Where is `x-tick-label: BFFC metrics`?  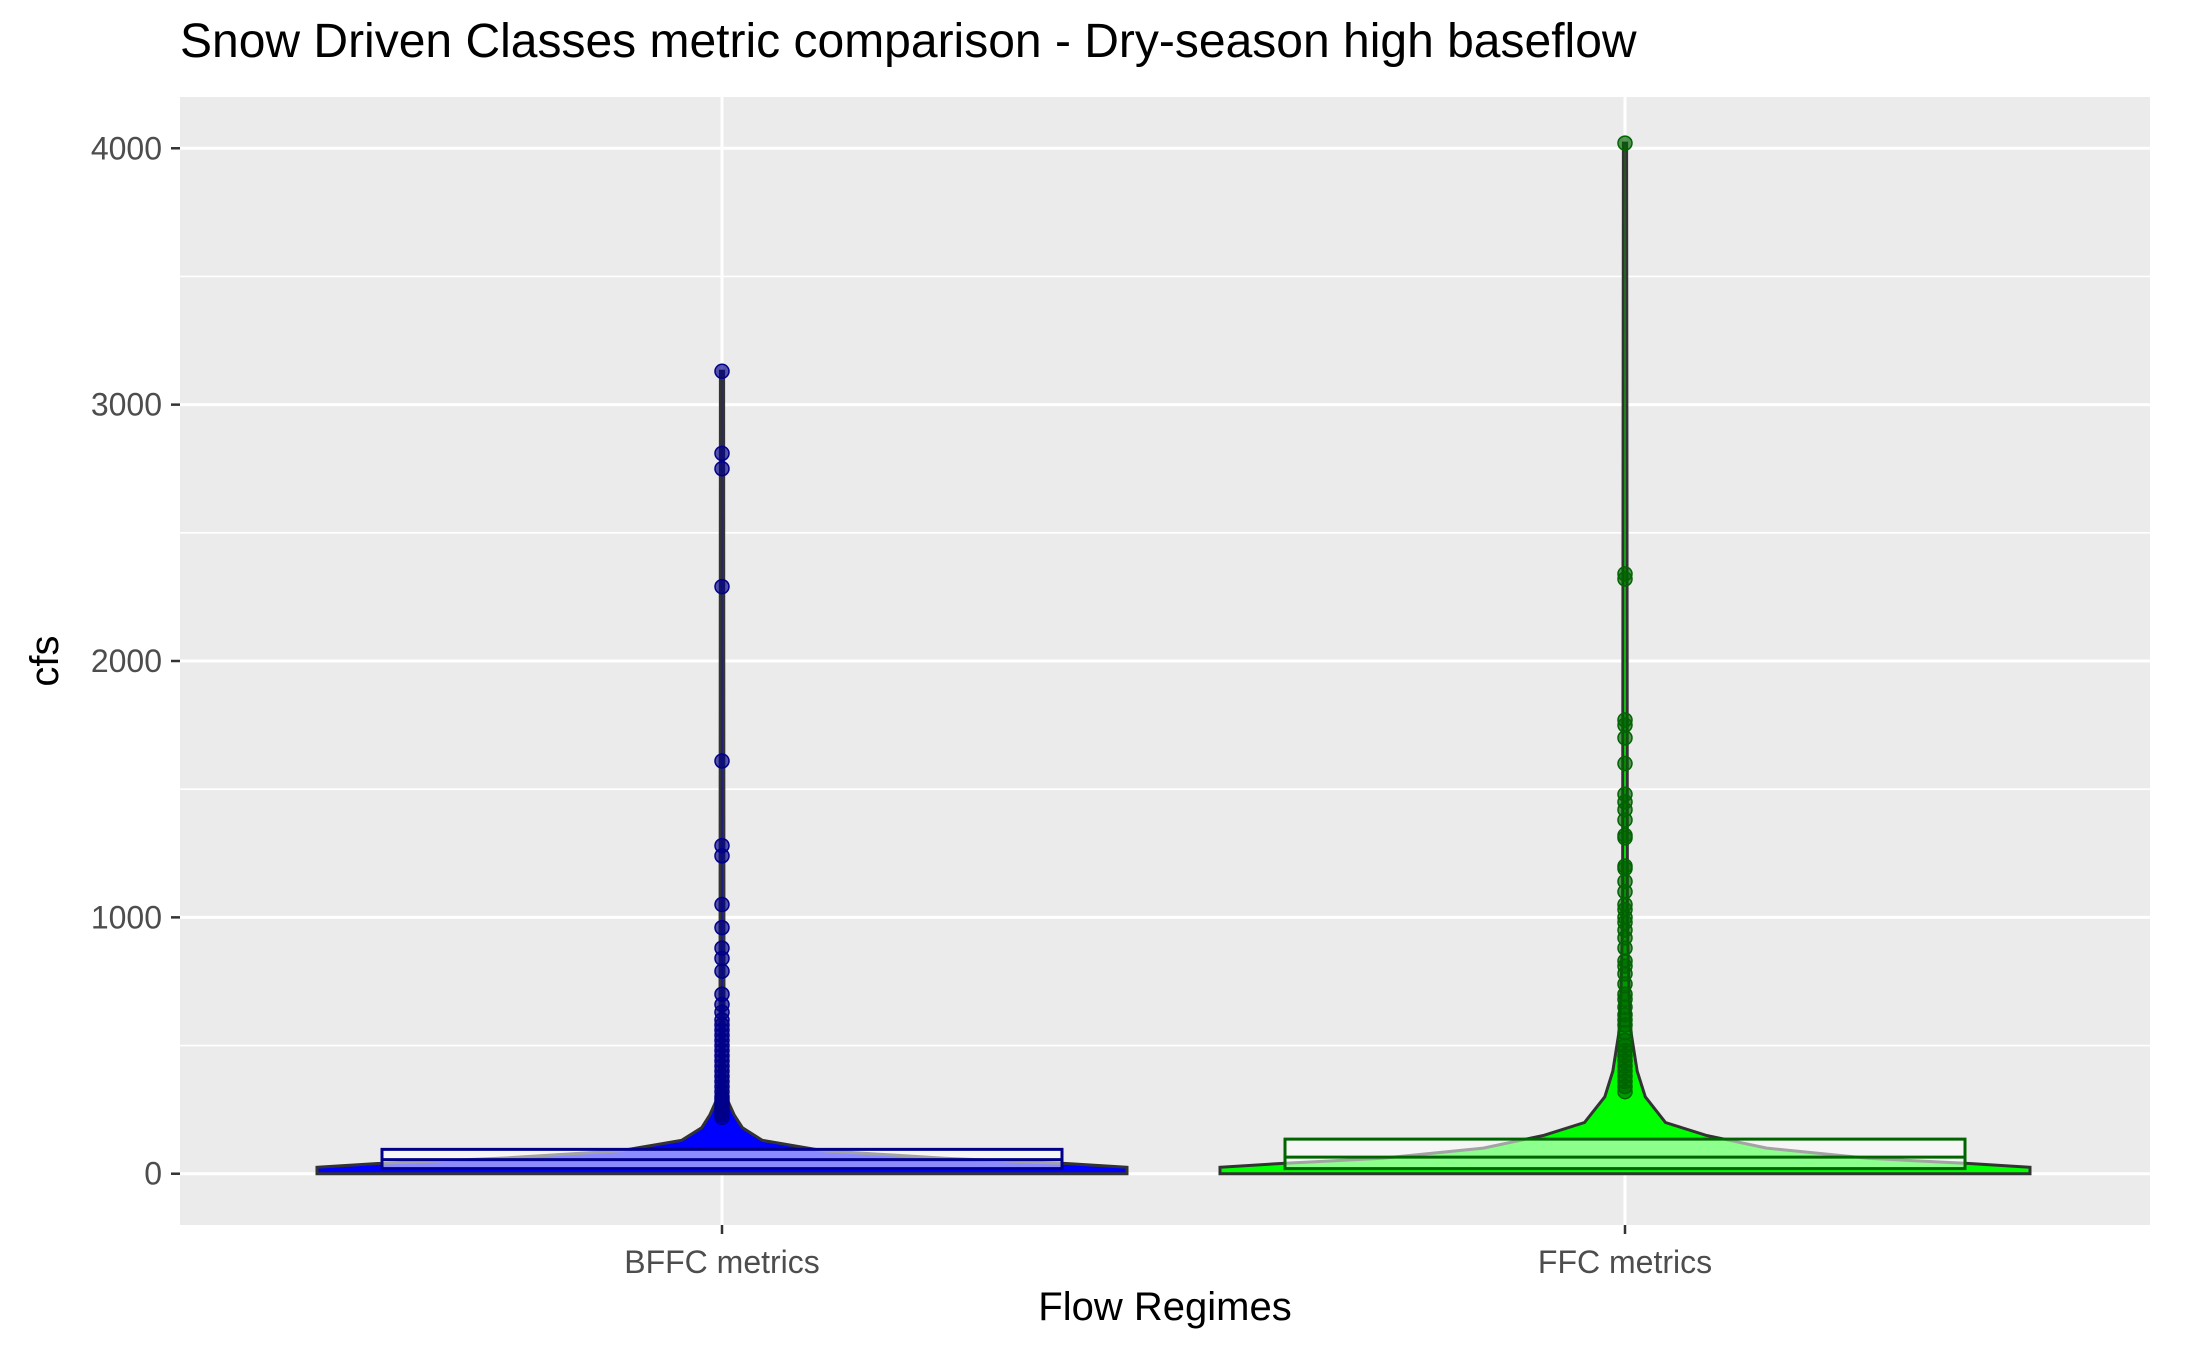
x-tick-label: BFFC metrics is located at coordinates (722, 1262).